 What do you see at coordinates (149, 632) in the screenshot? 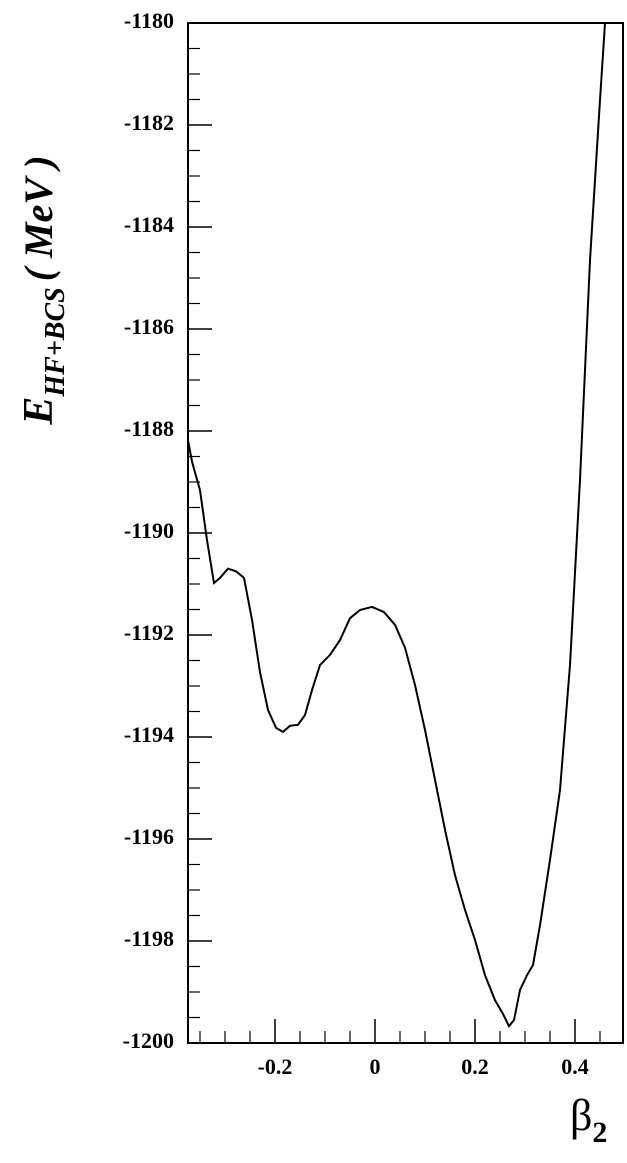
I see `y-tick-label: -1192` at bounding box center [149, 632].